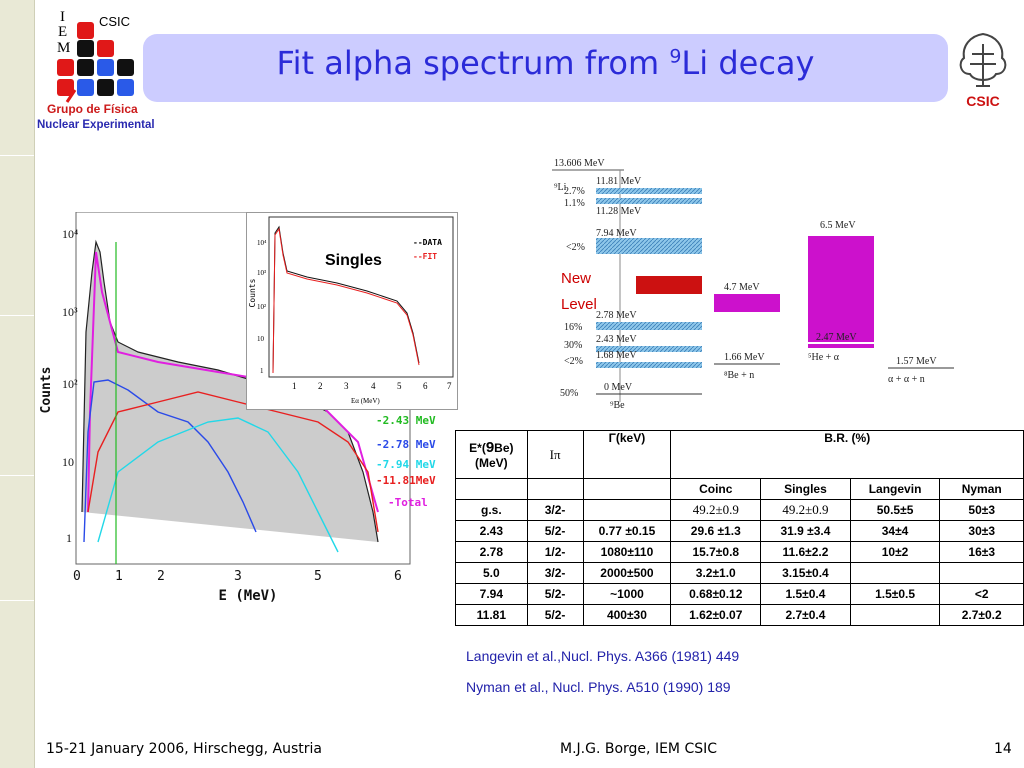 This screenshot has height=768, width=1024. I want to click on level-11-28: 11.28 MeV, so click(619, 211).